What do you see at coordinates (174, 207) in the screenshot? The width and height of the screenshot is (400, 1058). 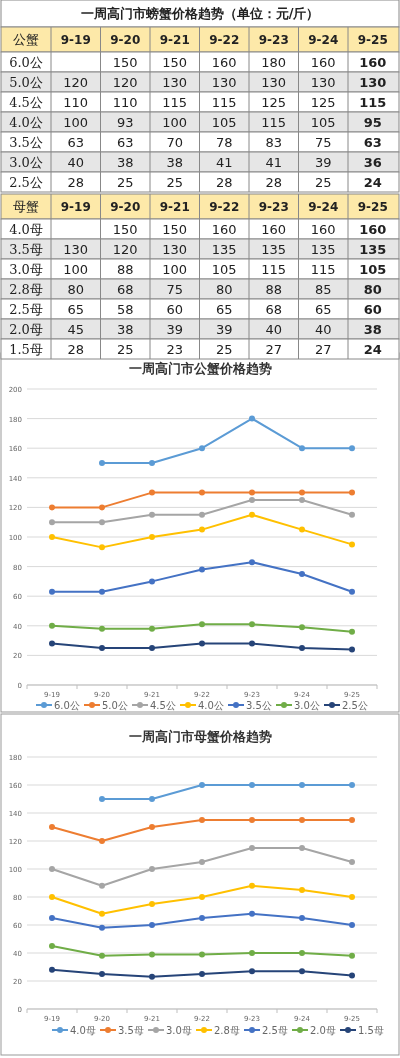 I see `category-label: 9-21` at bounding box center [174, 207].